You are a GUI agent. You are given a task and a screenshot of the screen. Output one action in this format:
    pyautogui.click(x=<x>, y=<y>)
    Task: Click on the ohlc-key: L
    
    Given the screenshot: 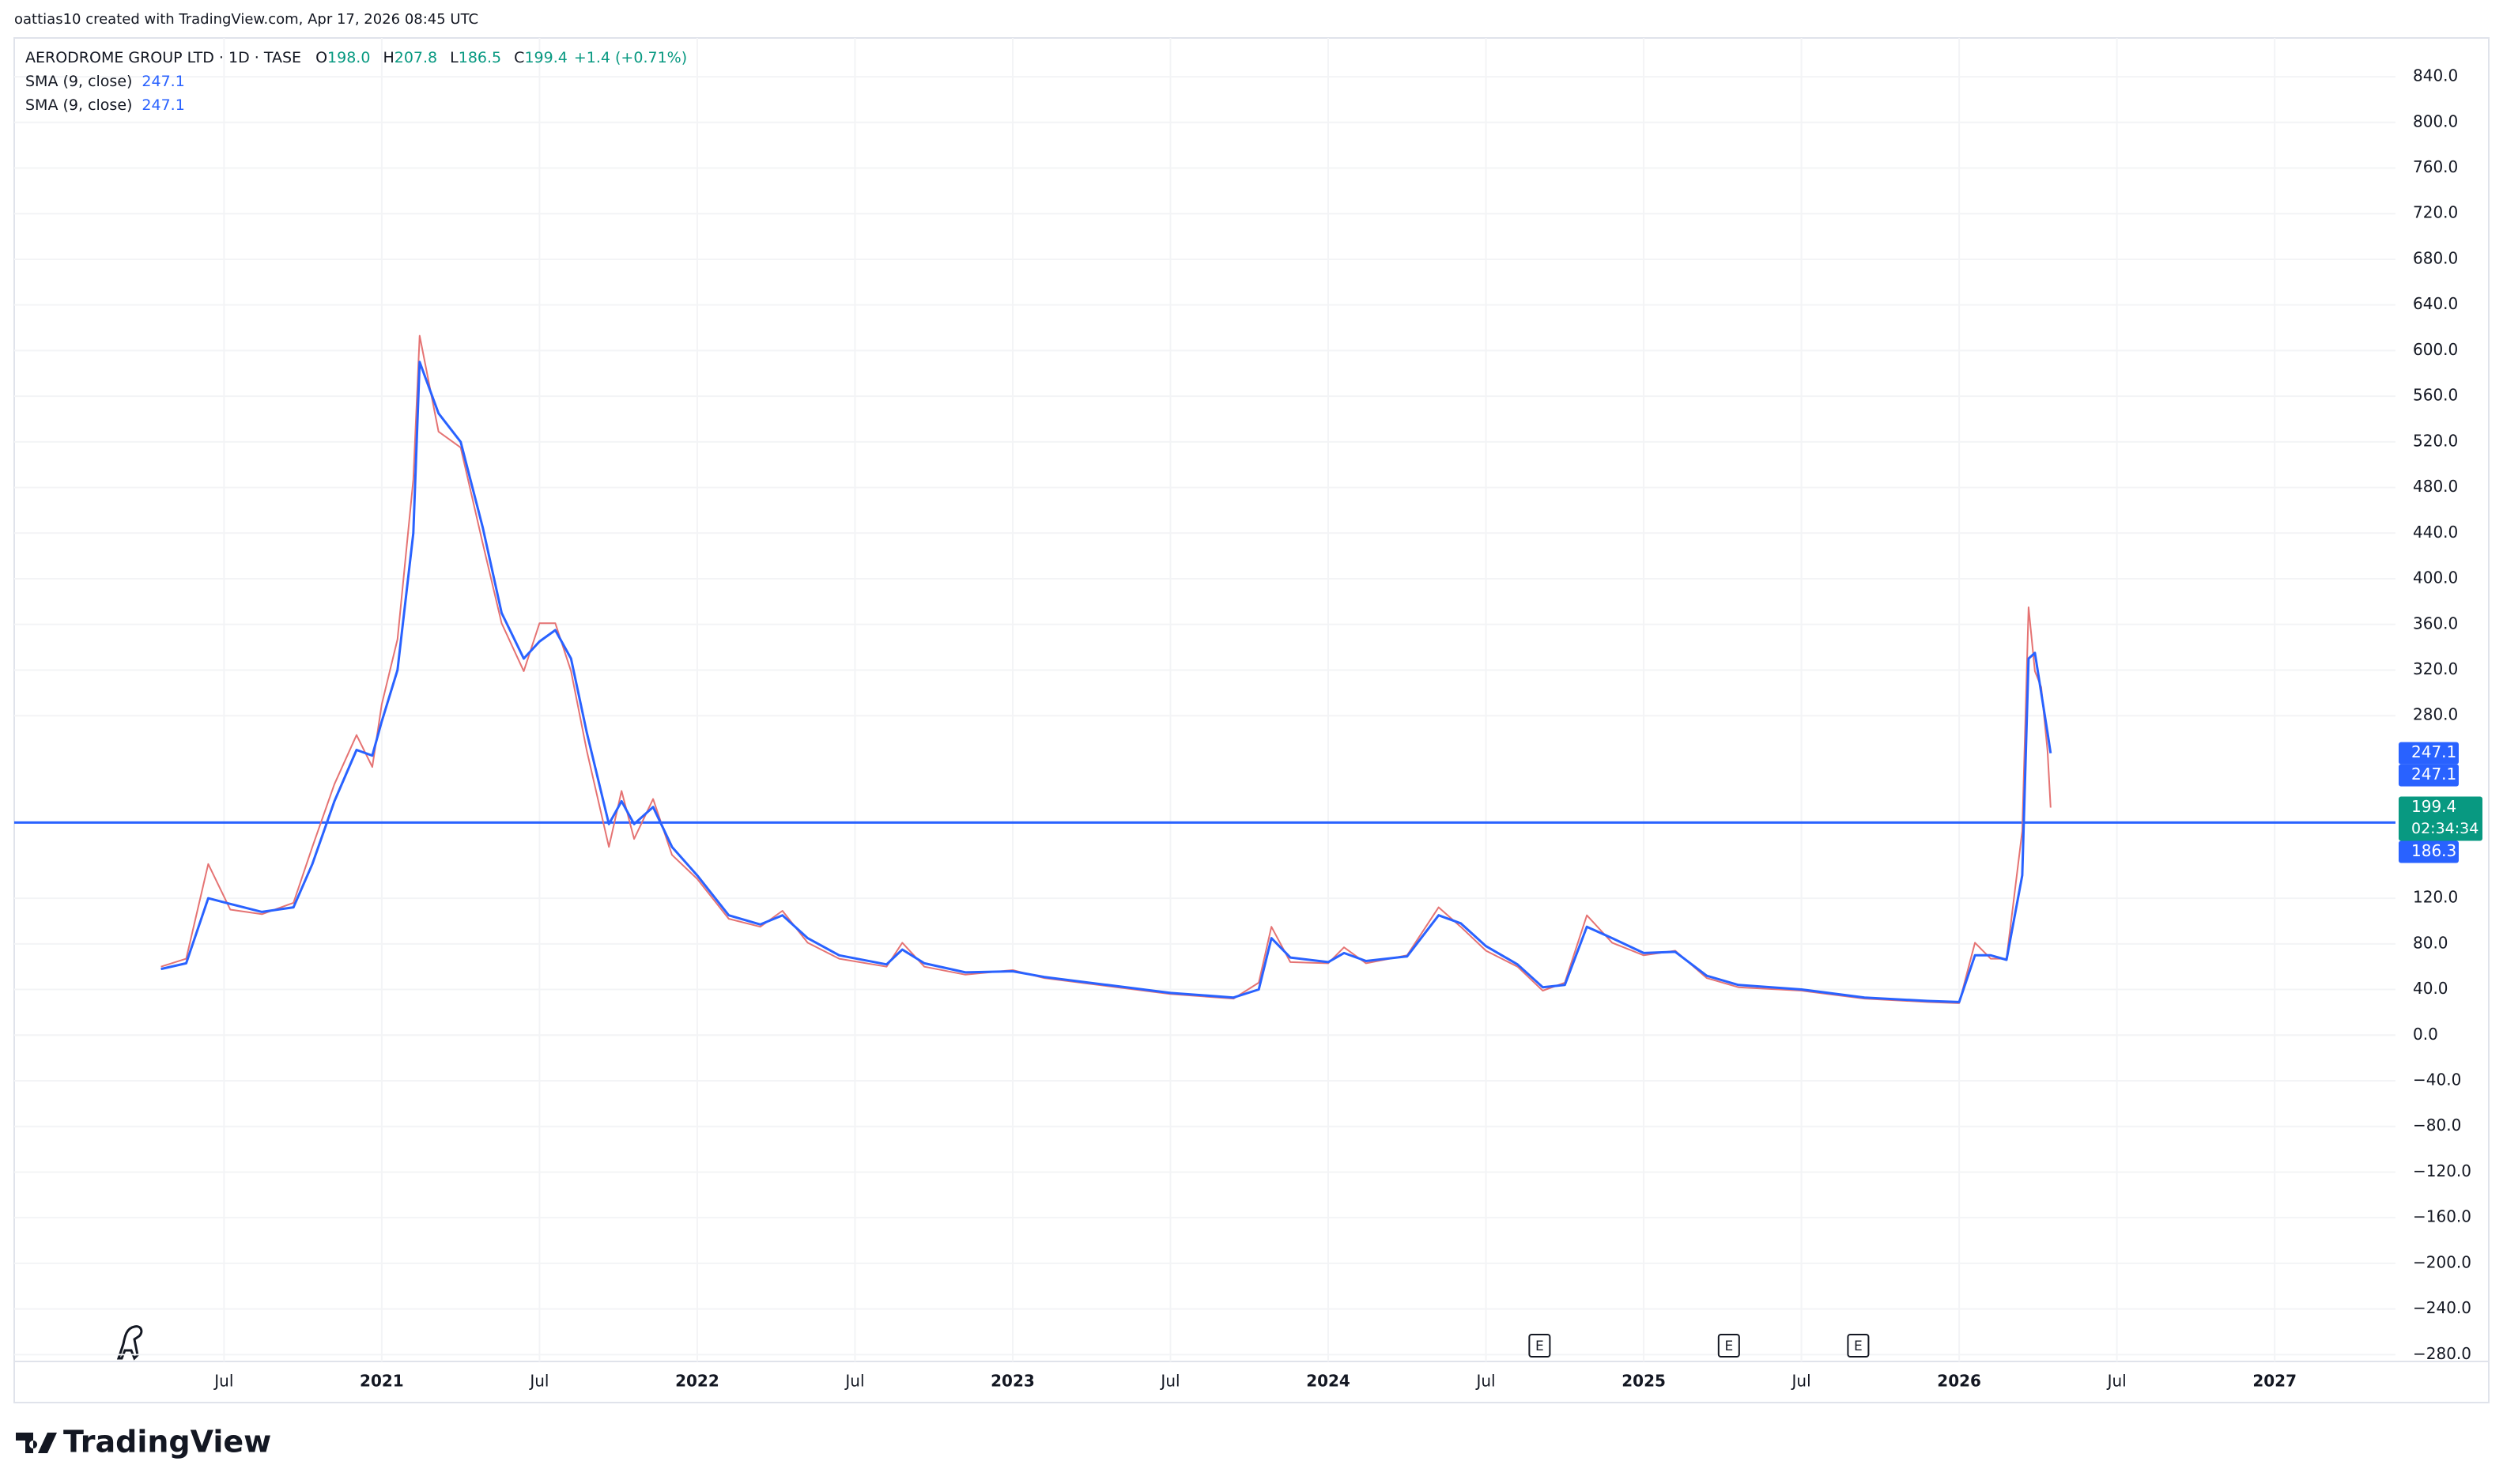 What is the action you would take?
    pyautogui.click(x=455, y=57)
    